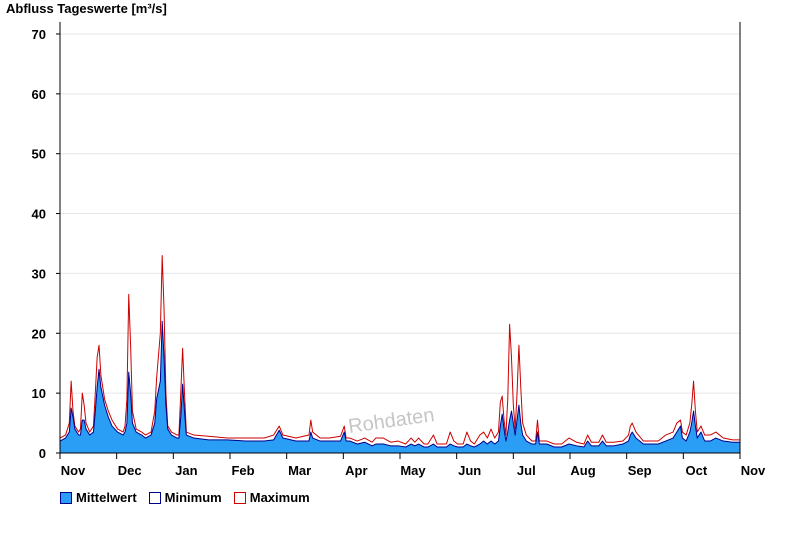 The width and height of the screenshot is (800, 550). What do you see at coordinates (469, 470) in the screenshot?
I see `x-tick-label-7: Jun` at bounding box center [469, 470].